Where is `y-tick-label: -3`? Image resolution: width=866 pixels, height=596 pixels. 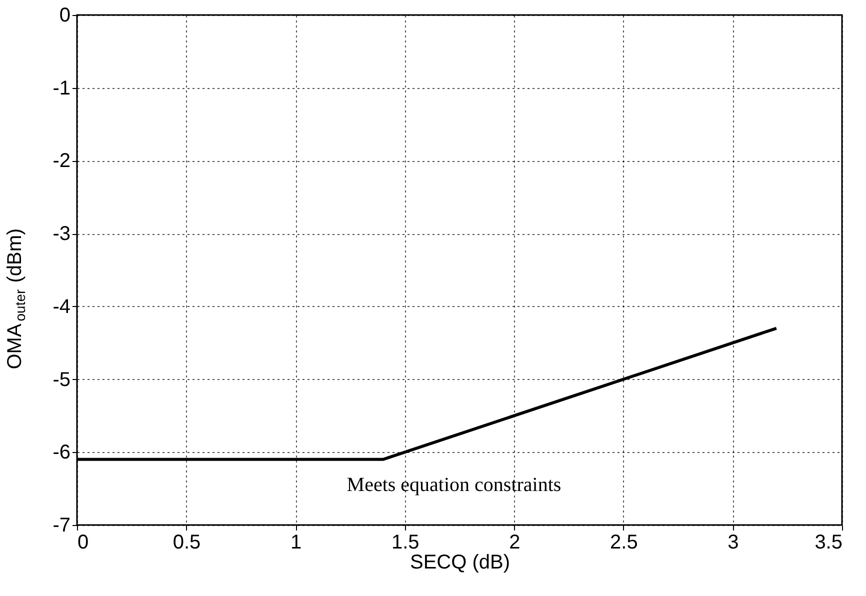
y-tick-label: -3 is located at coordinates (61, 234).